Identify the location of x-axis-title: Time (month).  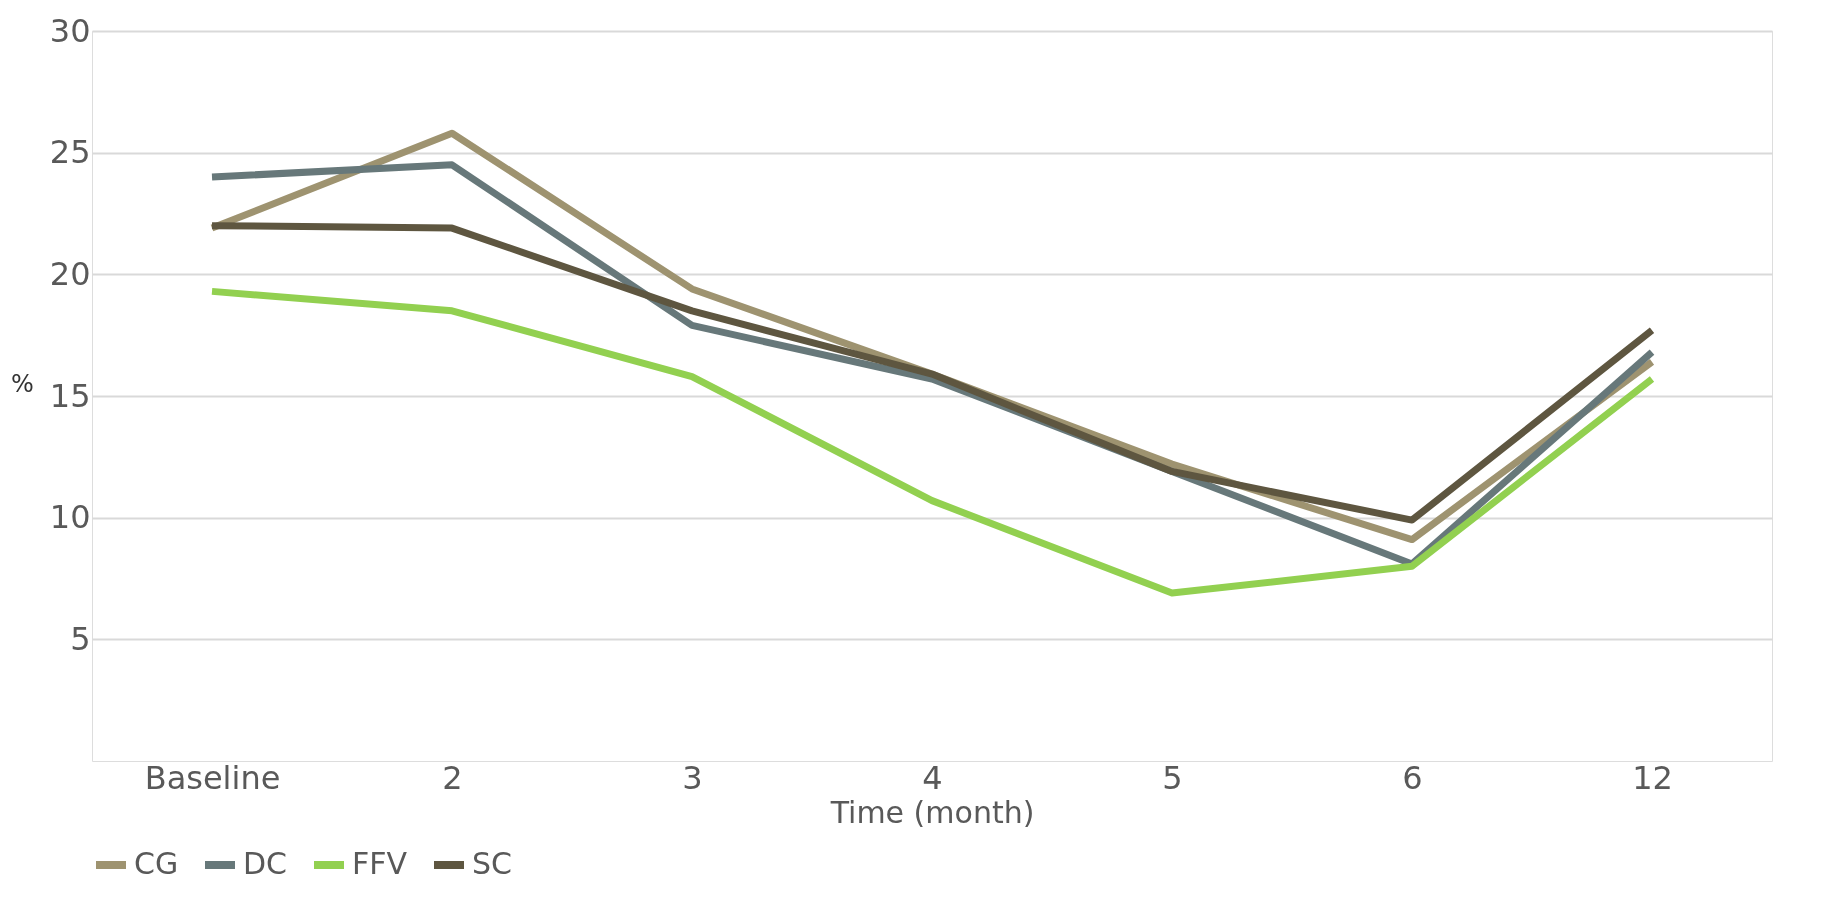
(932, 812).